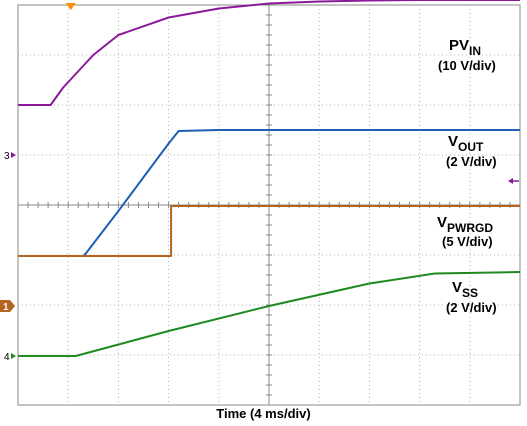  I want to click on channel-flag, so click(7, 306).